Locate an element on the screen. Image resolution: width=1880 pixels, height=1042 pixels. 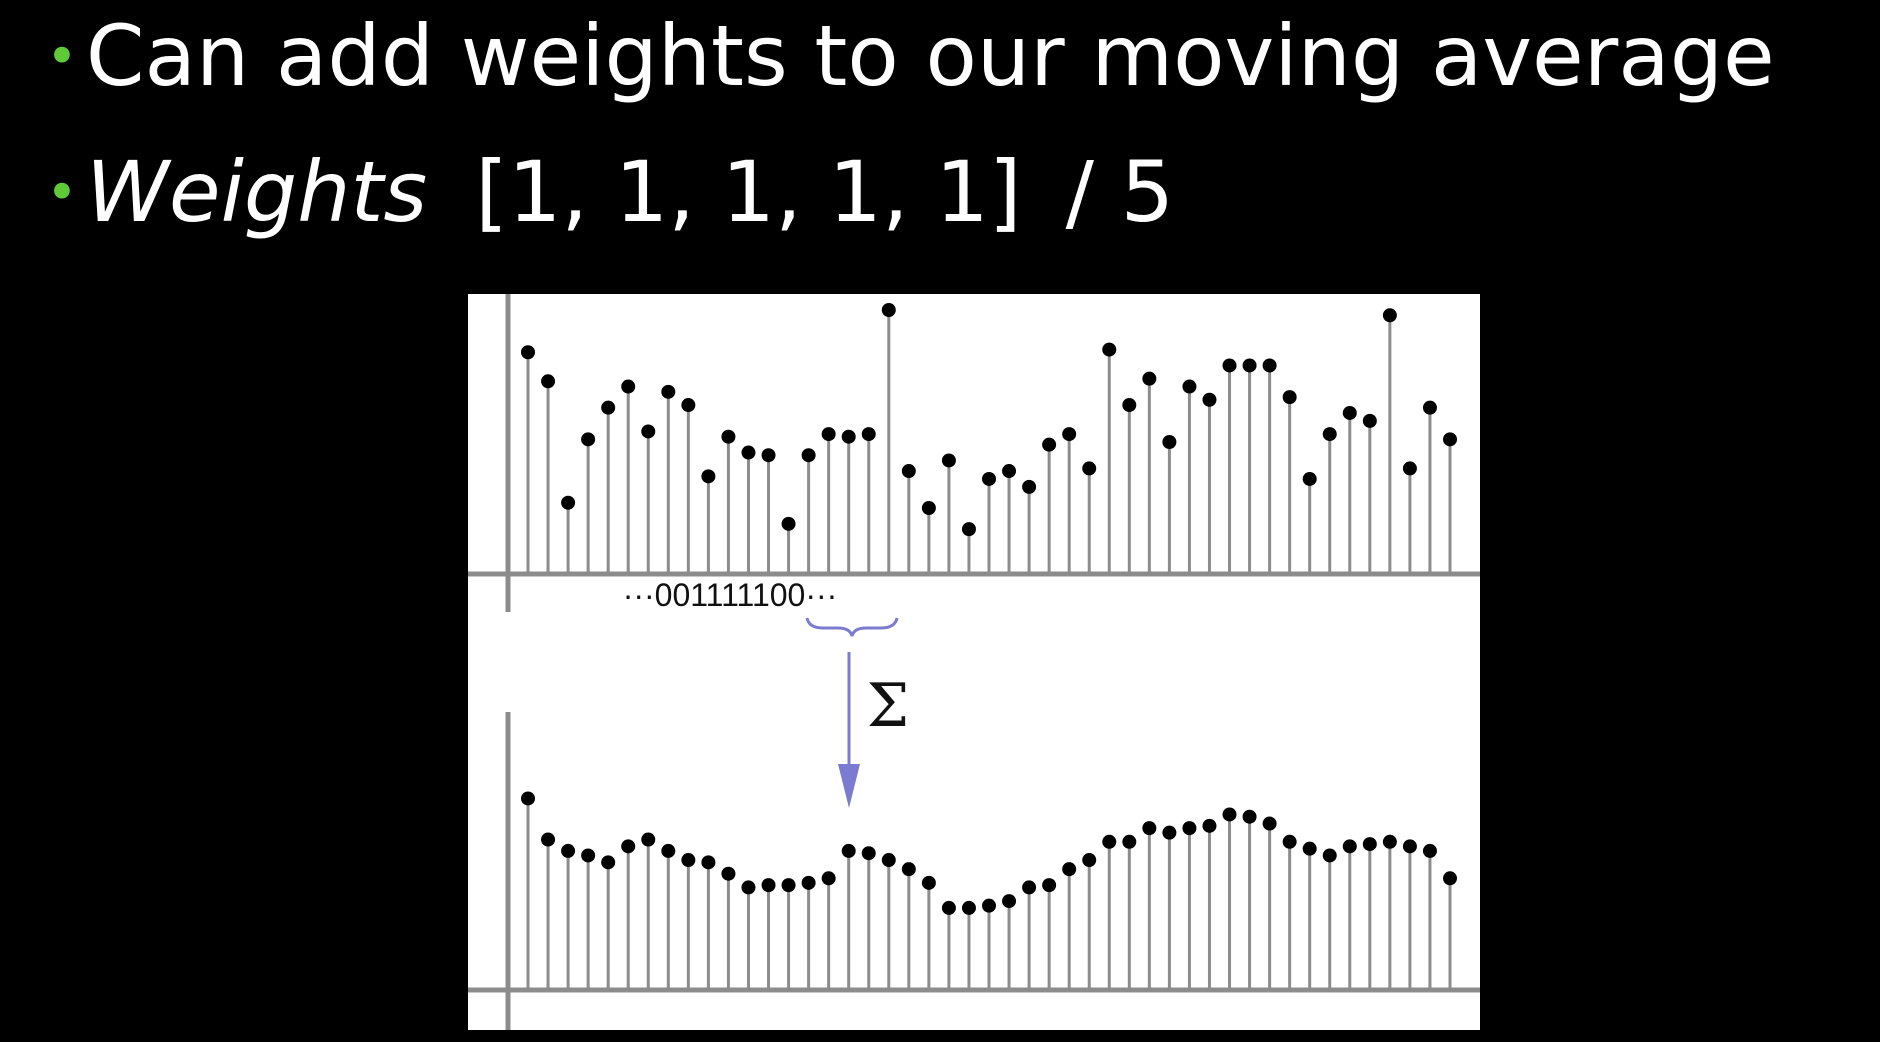
bullet-1-text: Can add weights to our moving average is located at coordinates (930, 56).